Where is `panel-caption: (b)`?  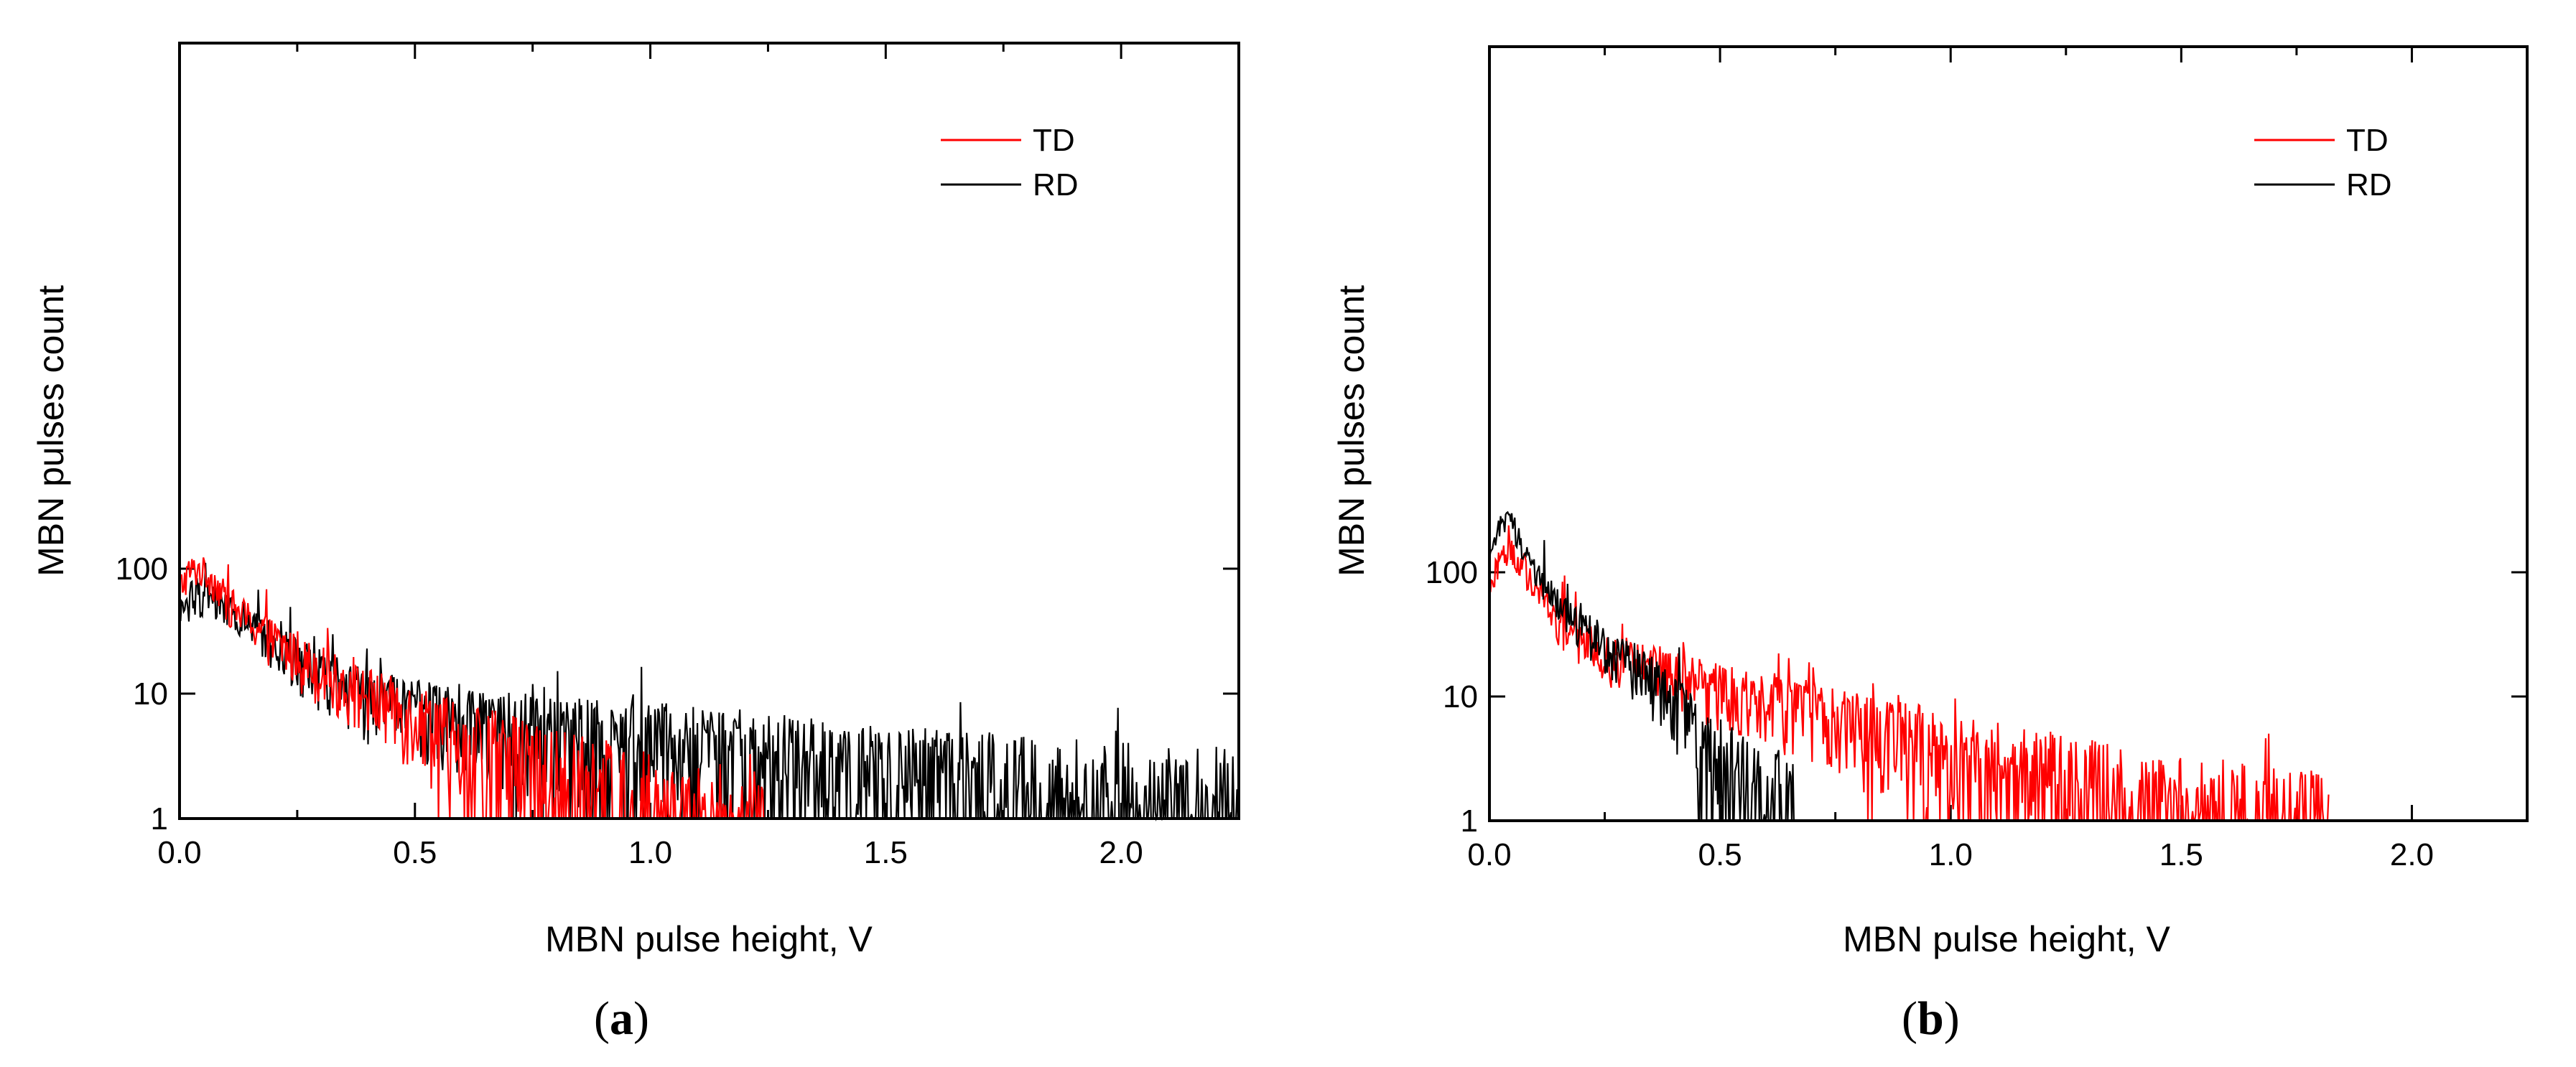 panel-caption: (b) is located at coordinates (1931, 1018).